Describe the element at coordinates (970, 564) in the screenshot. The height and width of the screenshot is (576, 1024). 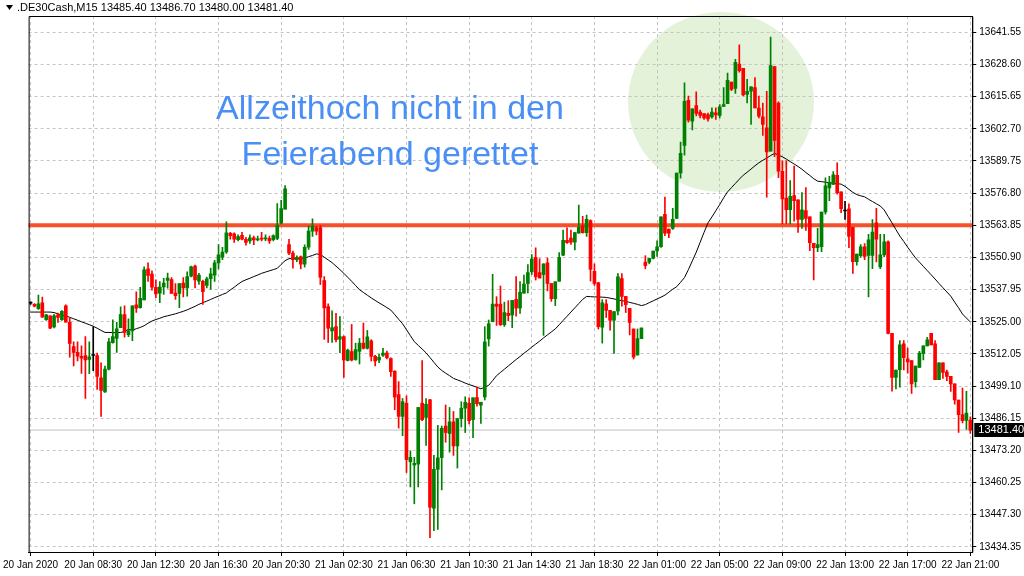
I see `x-tick-label: 22 Jan 21:00` at that location.